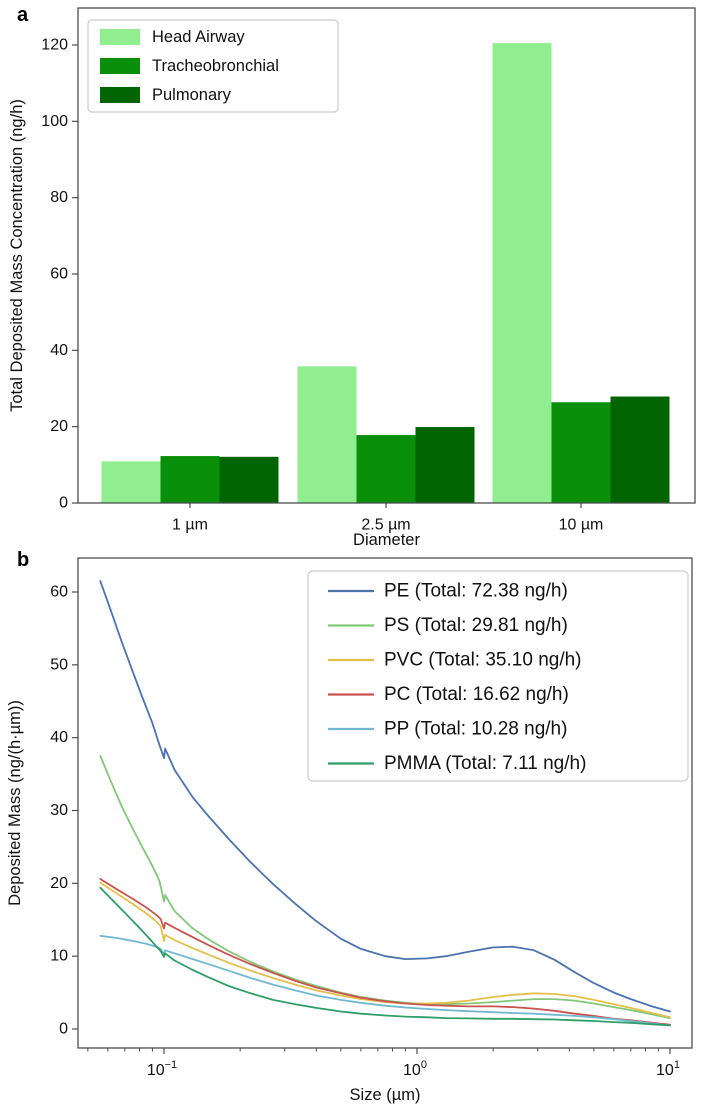 Image resolution: width=709 pixels, height=1120 pixels. Describe the element at coordinates (54, 45) in the screenshot. I see `y-tick-label-a: 120` at that location.